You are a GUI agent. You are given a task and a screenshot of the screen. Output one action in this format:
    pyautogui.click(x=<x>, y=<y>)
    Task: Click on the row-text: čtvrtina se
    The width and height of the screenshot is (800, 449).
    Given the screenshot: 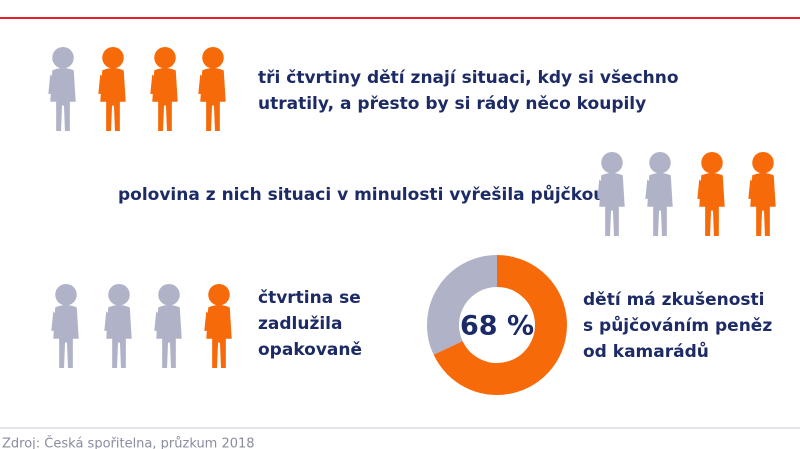 What is the action you would take?
    pyautogui.click(x=309, y=298)
    